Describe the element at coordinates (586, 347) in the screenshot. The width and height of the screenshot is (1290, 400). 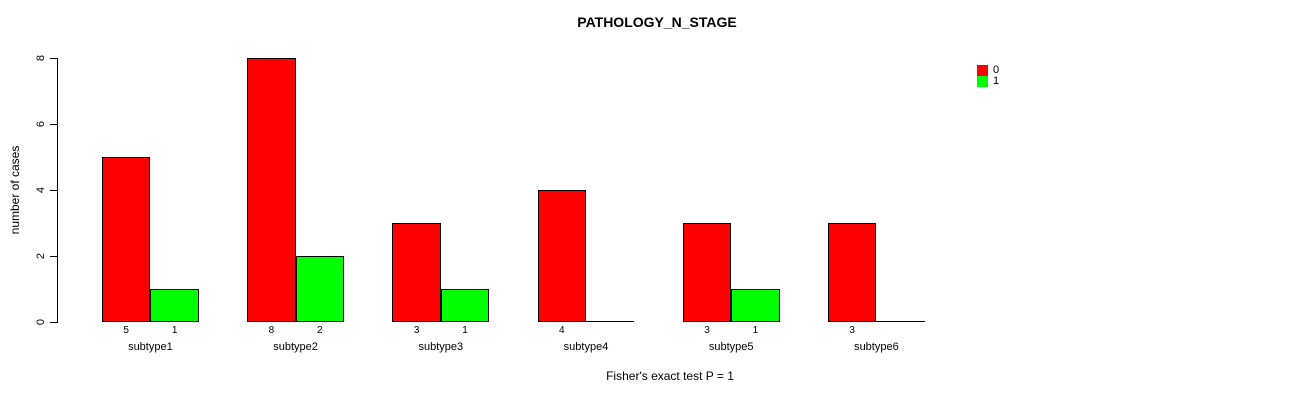
I see `category-label-subtype4: subtype4` at that location.